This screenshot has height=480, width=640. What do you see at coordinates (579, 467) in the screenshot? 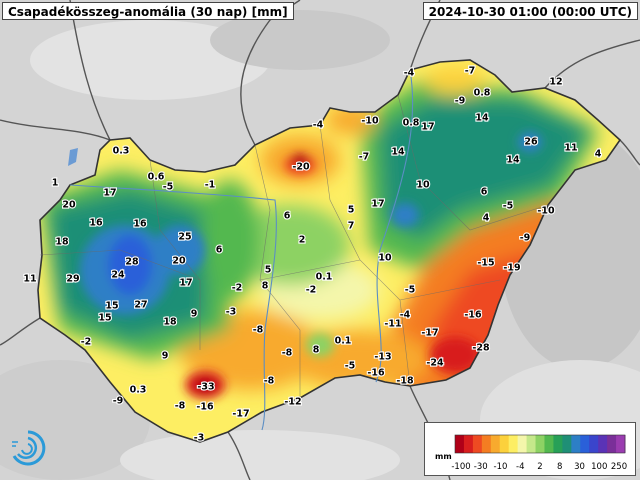
I see `legend-tick-label: 30` at bounding box center [579, 467].